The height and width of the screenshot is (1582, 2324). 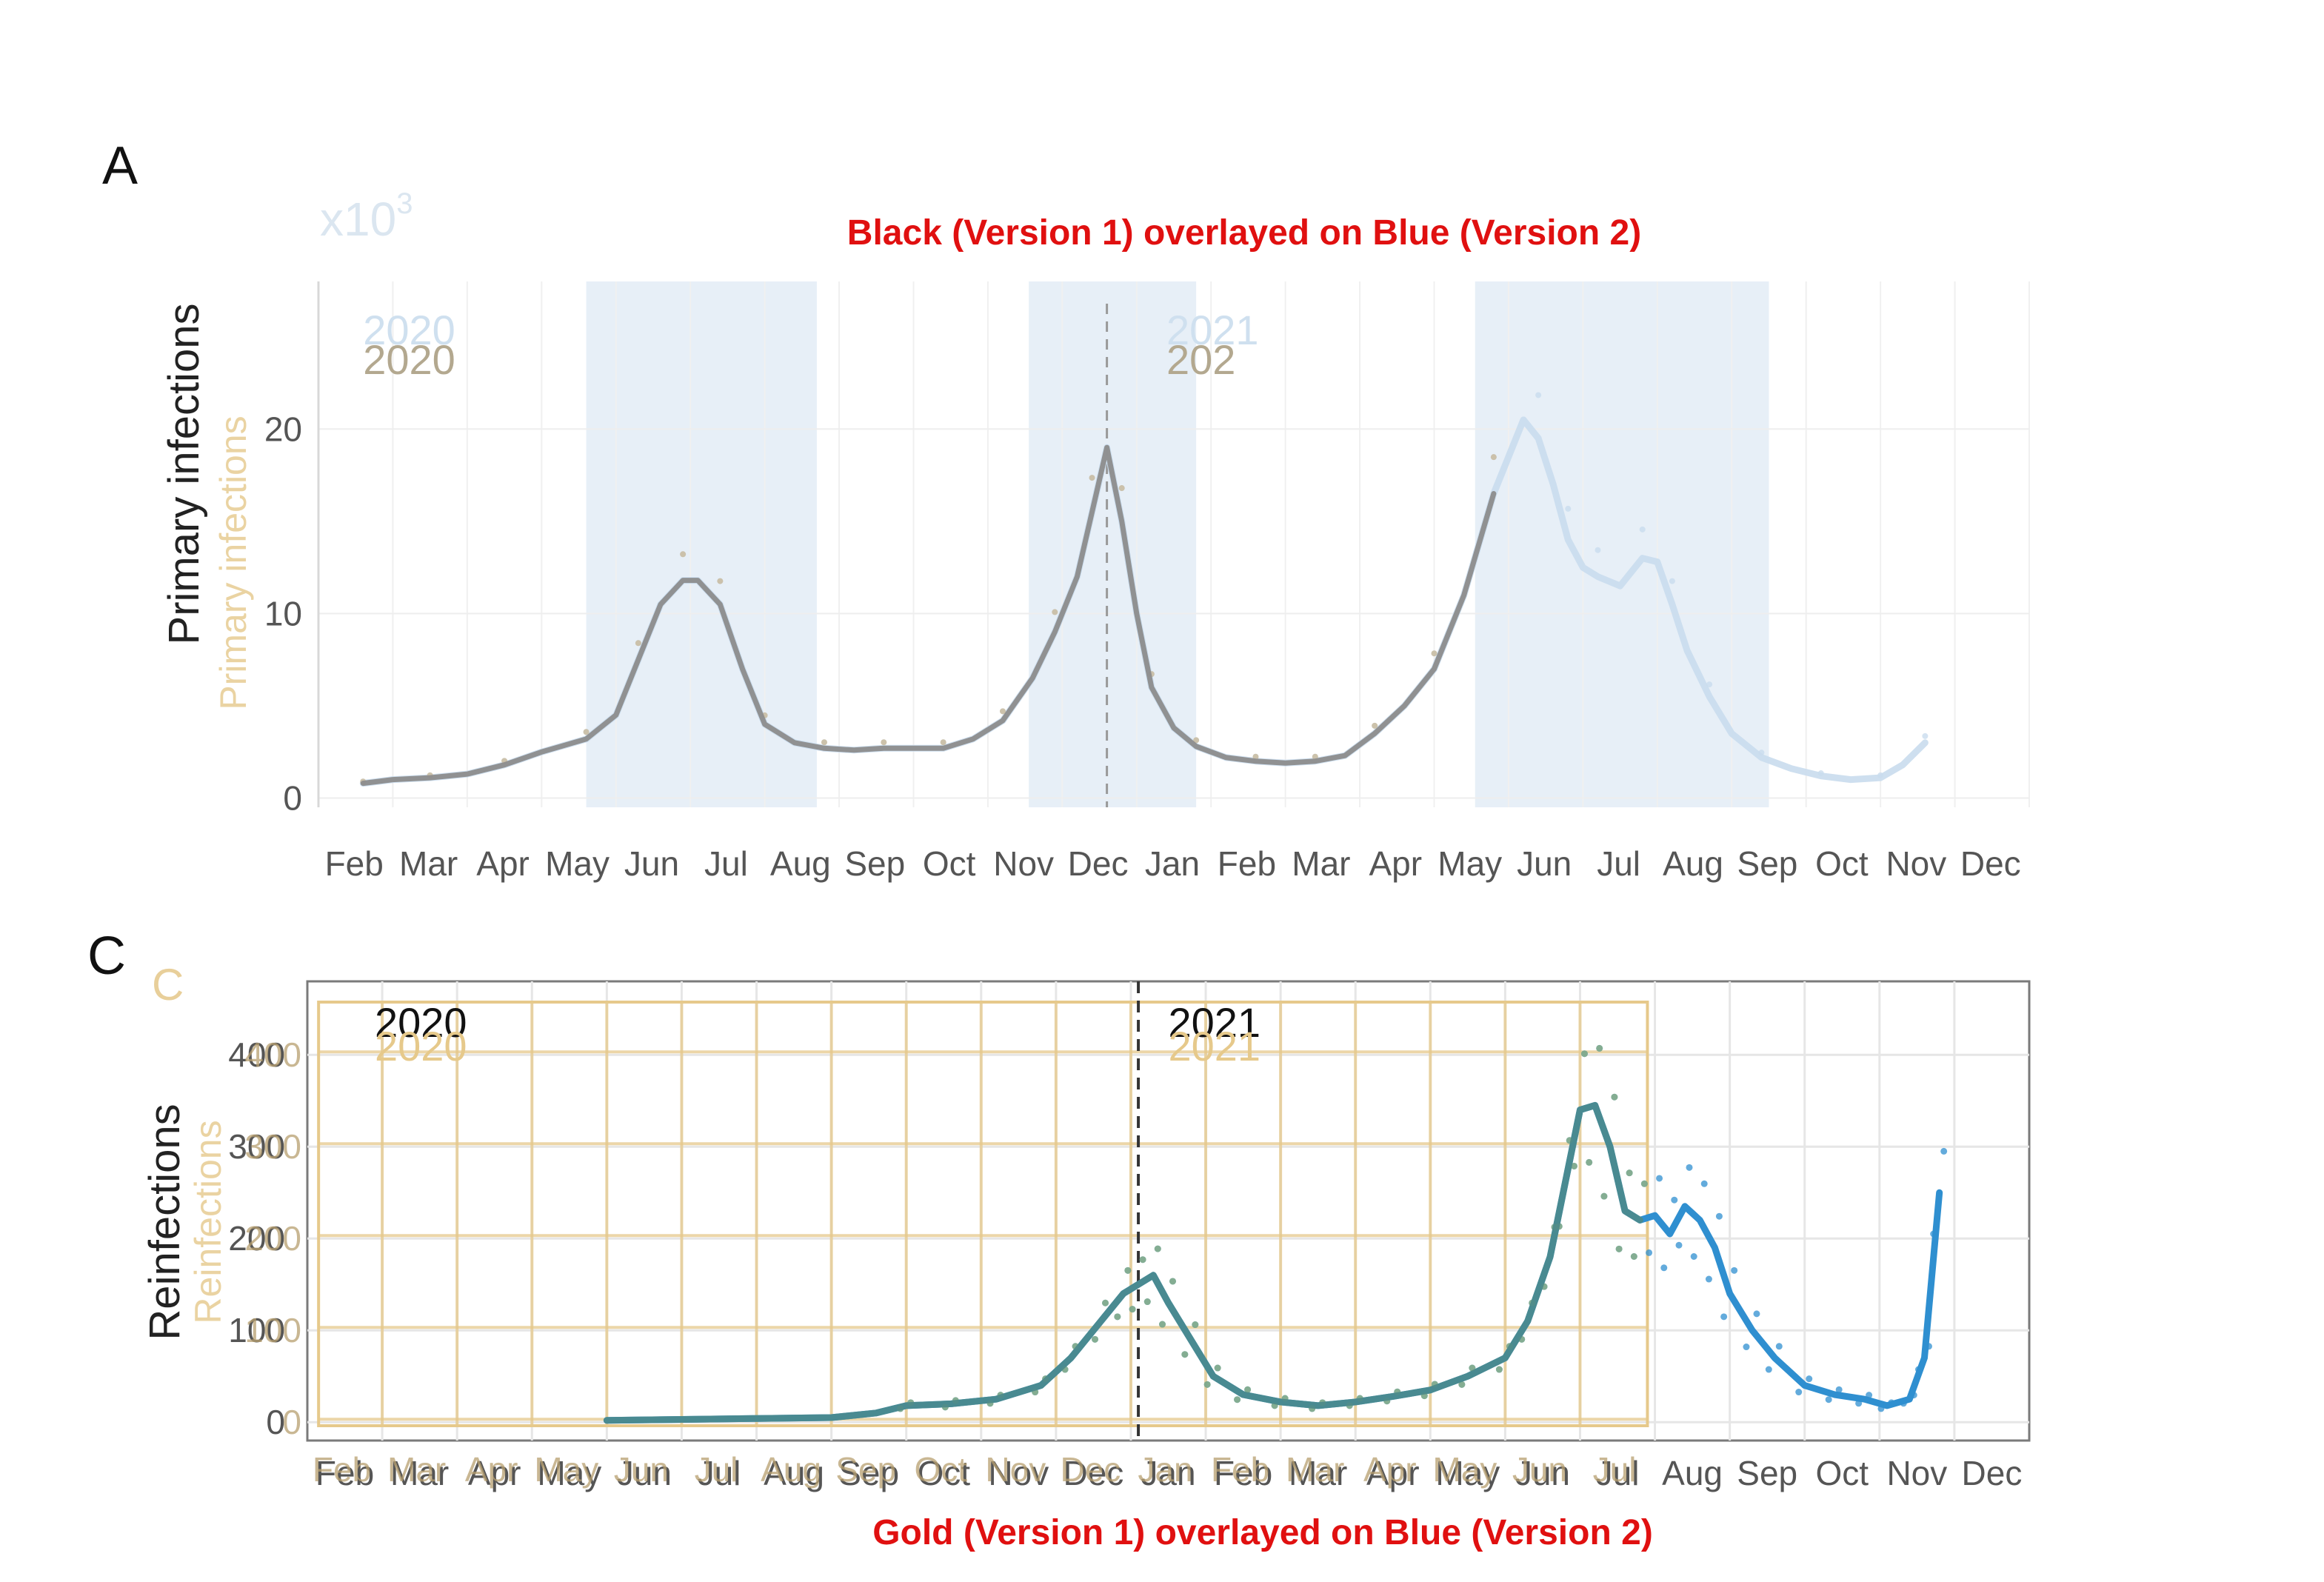 I want to click on multiplier-label: x103, so click(x=366, y=217).